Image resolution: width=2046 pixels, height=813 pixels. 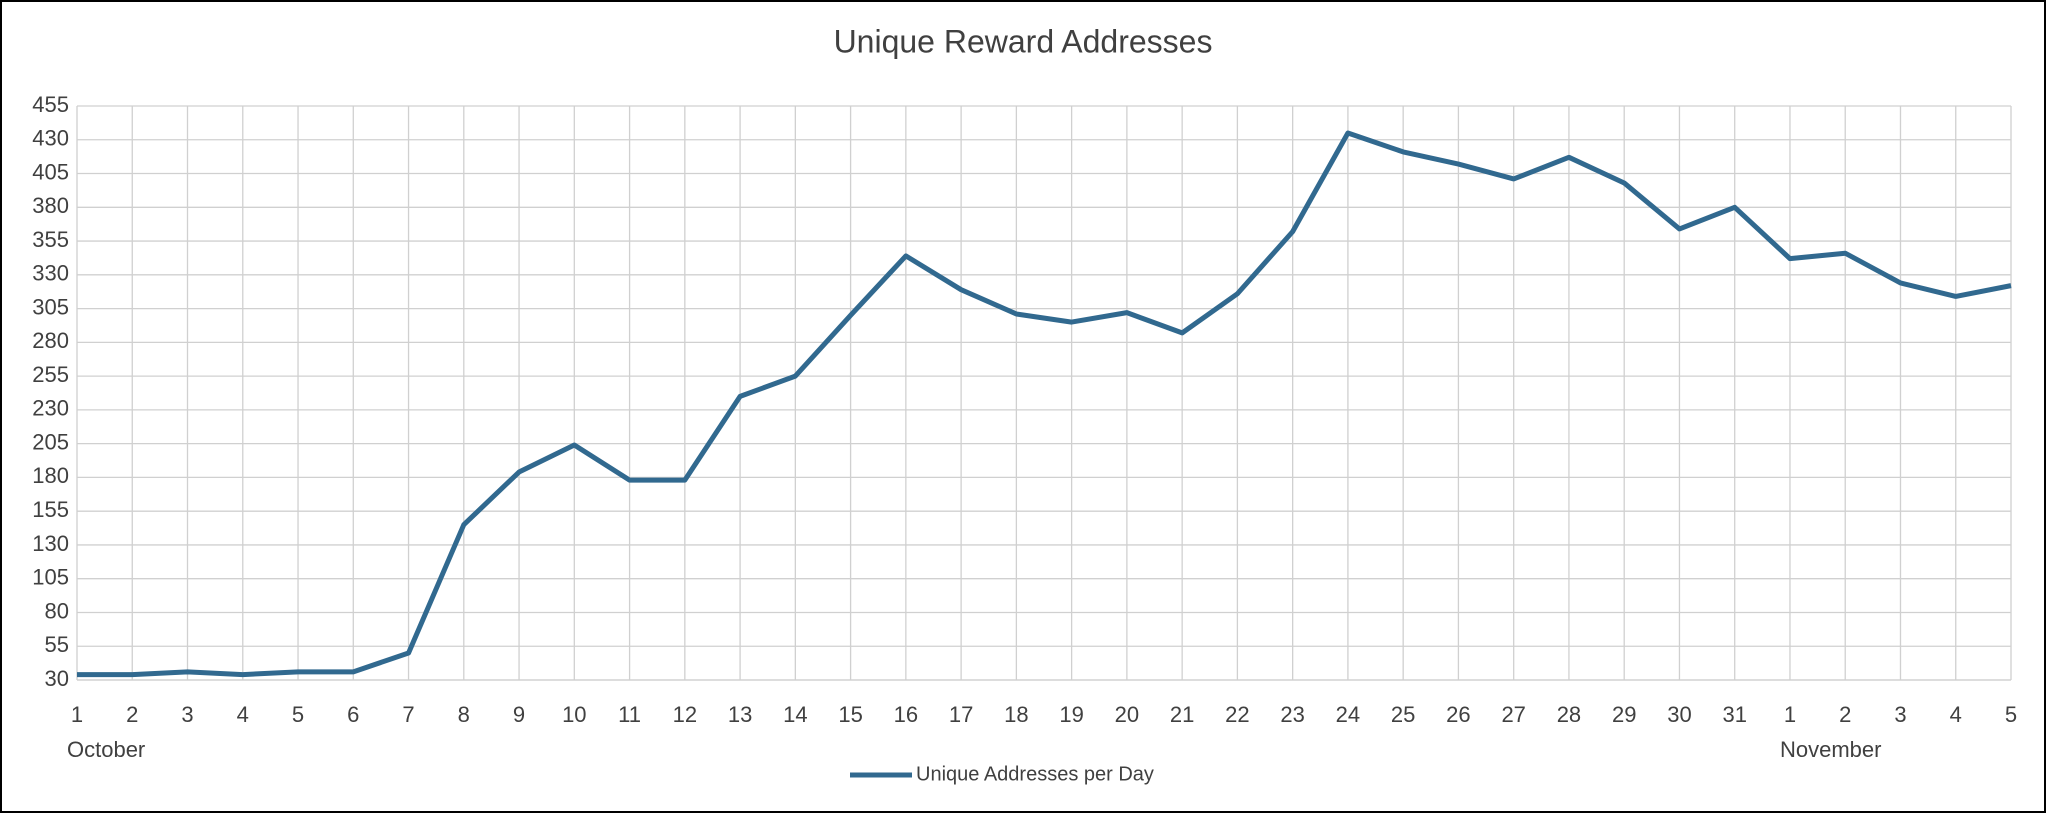 What do you see at coordinates (50, 509) in the screenshot?
I see `y-tick-label: 155` at bounding box center [50, 509].